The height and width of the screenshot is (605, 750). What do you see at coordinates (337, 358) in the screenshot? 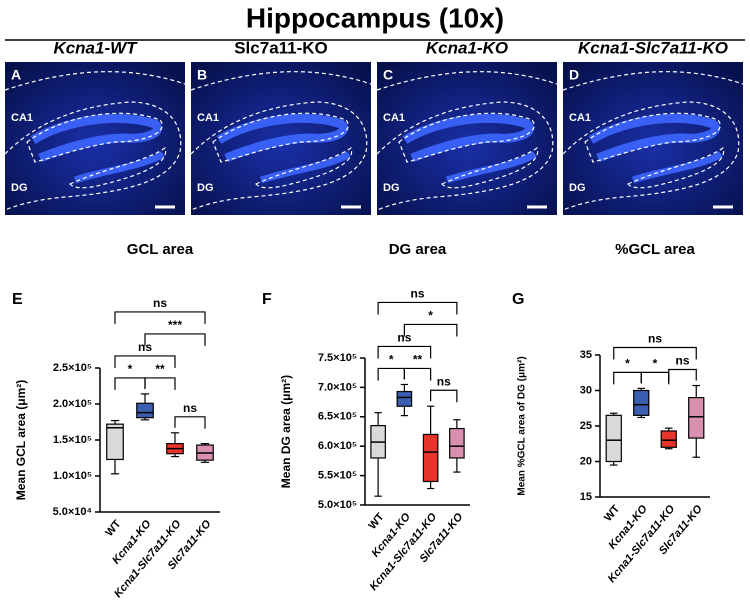
I see `y-tick-label: 7.5×10⁵` at bounding box center [337, 358].